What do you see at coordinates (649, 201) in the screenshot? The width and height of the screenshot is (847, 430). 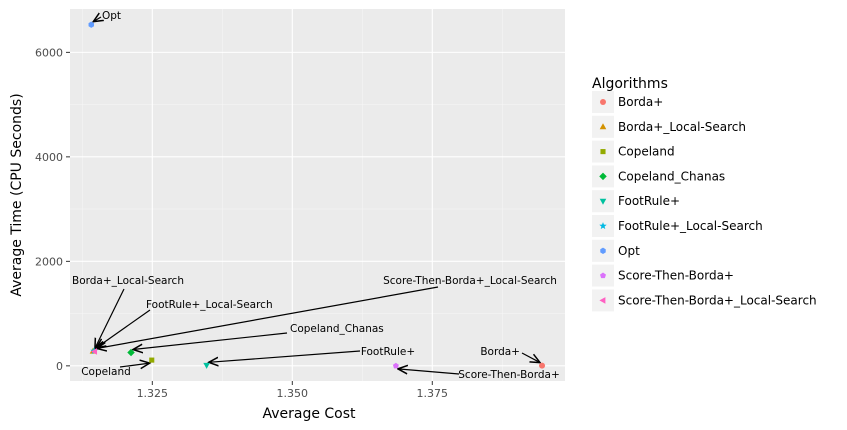 I see `legend-label: FootRule+` at bounding box center [649, 201].